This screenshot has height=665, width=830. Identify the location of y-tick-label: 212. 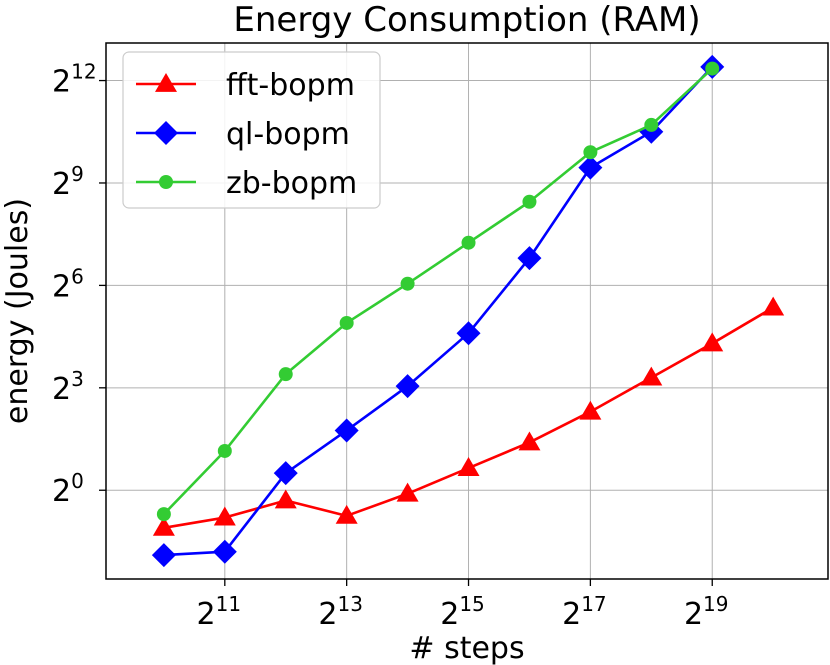
(74, 80).